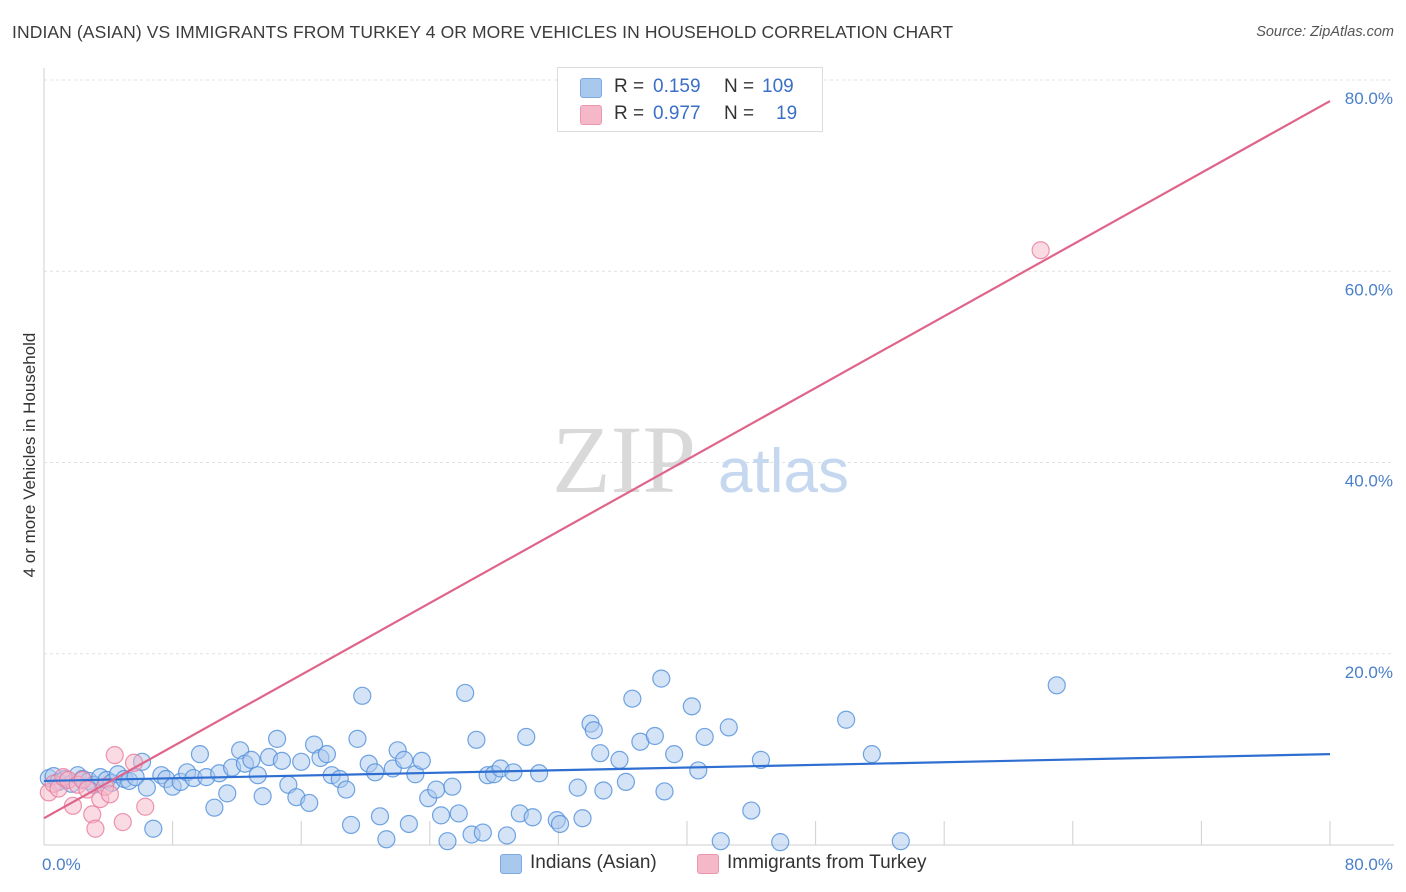  Describe the element at coordinates (1369, 672) in the screenshot. I see `y-tick-label: 20.0%` at that location.